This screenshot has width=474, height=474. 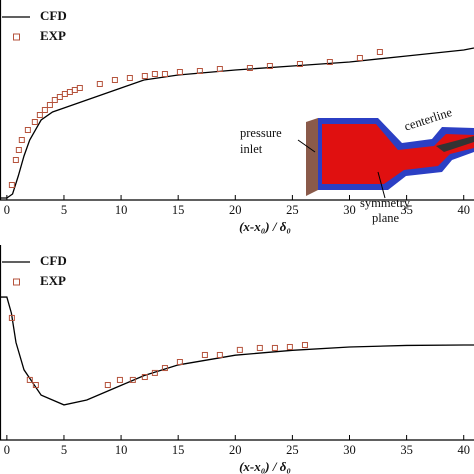 I want to click on annotation: plane, so click(x=386, y=218).